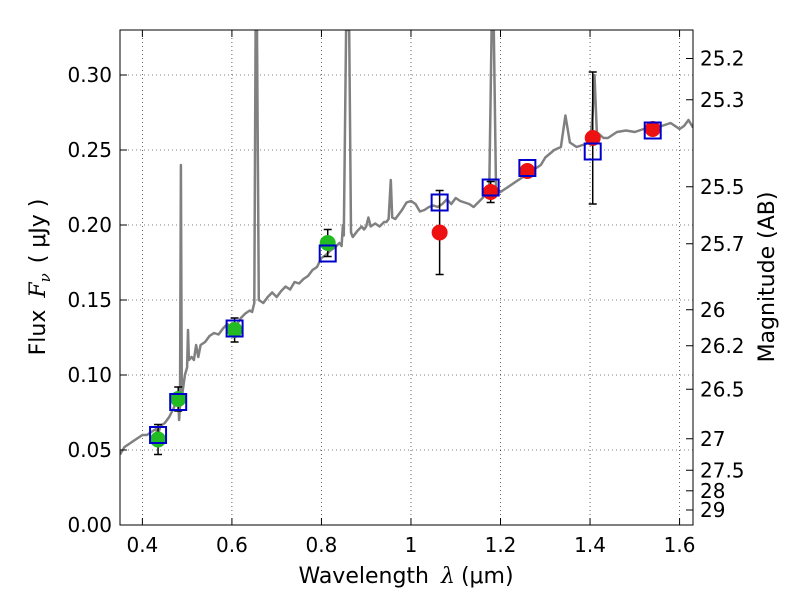  What do you see at coordinates (590, 545) in the screenshot?
I see `x-tick-label: 1.4` at bounding box center [590, 545].